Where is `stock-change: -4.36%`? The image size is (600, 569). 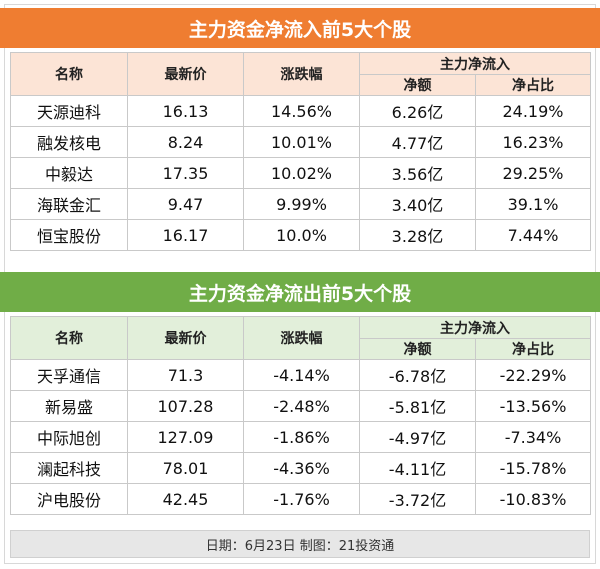
stock-change: -4.36% is located at coordinates (301, 468).